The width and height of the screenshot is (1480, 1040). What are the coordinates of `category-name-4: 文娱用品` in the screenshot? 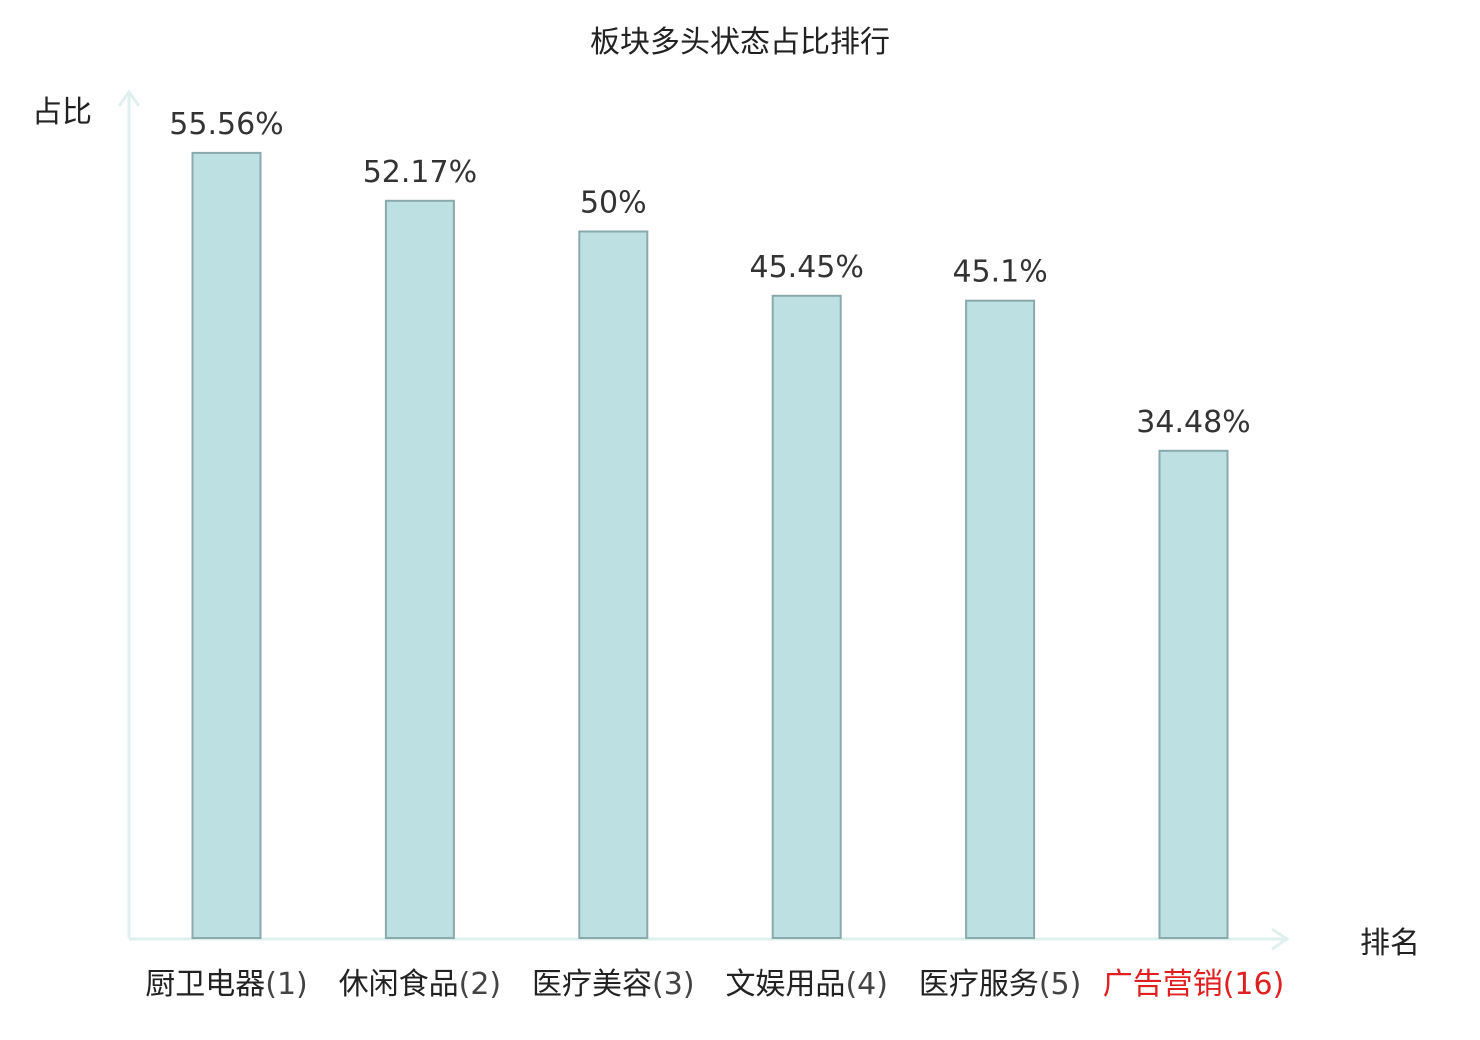 It's located at (785, 984).